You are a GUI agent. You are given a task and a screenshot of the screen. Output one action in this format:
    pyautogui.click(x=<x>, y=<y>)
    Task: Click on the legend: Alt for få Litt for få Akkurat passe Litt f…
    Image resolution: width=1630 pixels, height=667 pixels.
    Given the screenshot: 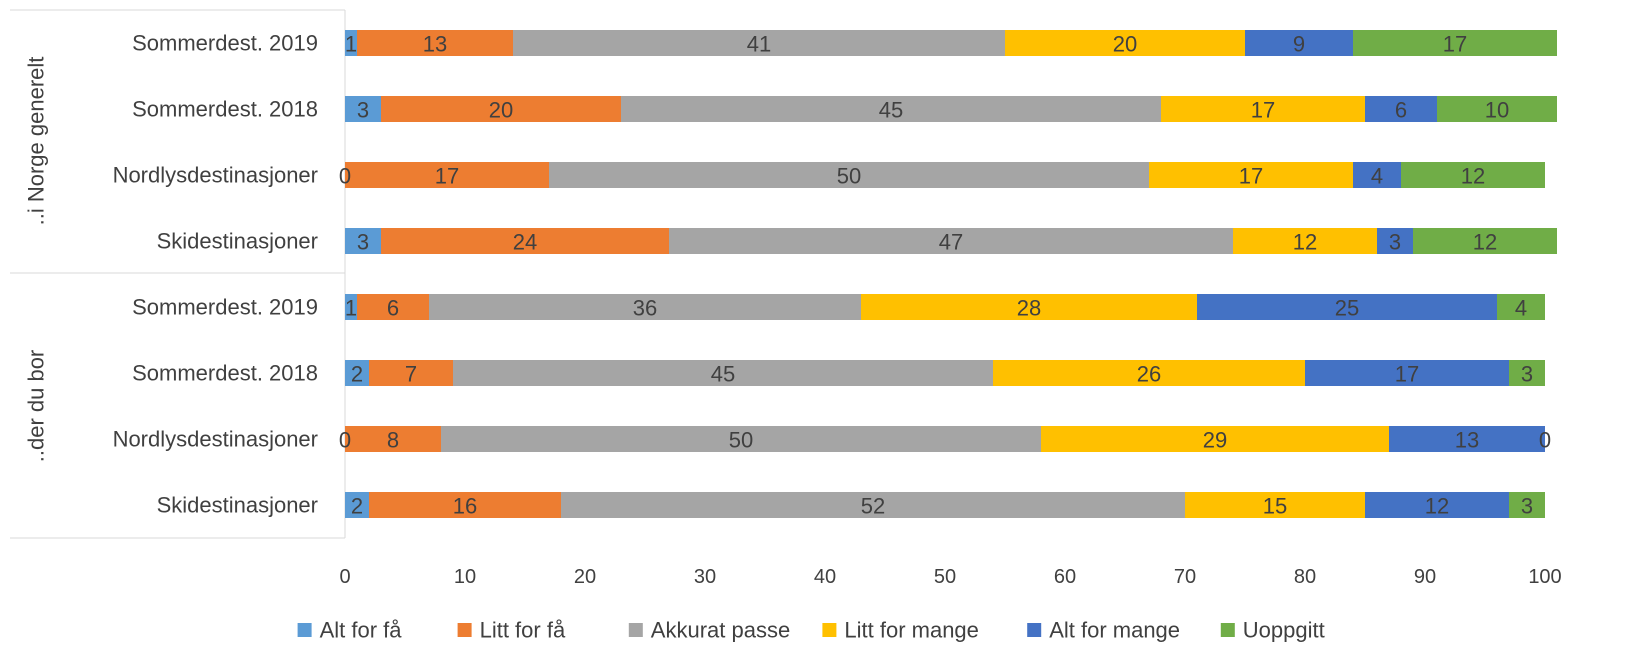 What is the action you would take?
    pyautogui.click(x=811, y=630)
    